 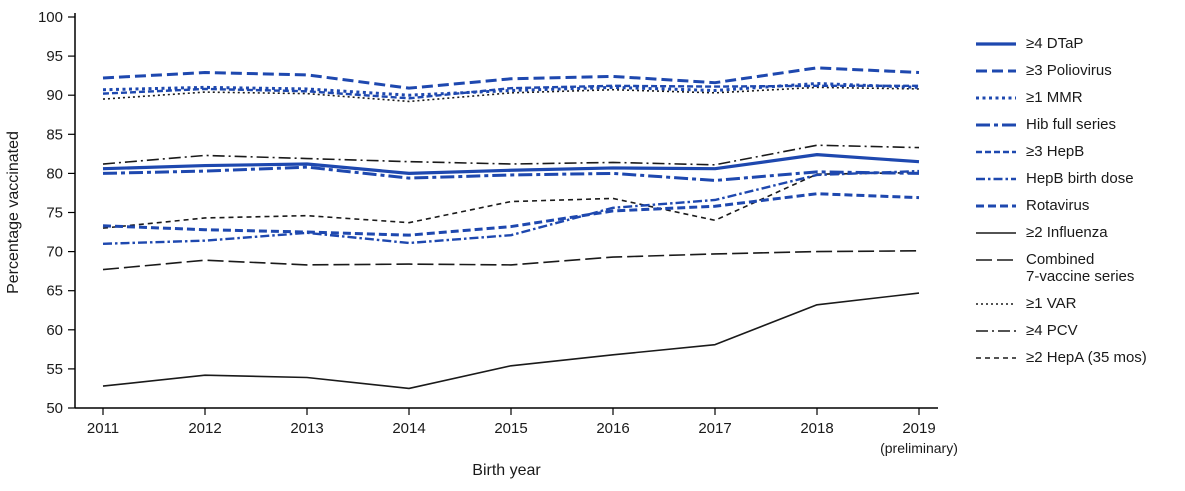 I want to click on legend-item-7: ≥2 Influenza, so click(x=1076, y=232).